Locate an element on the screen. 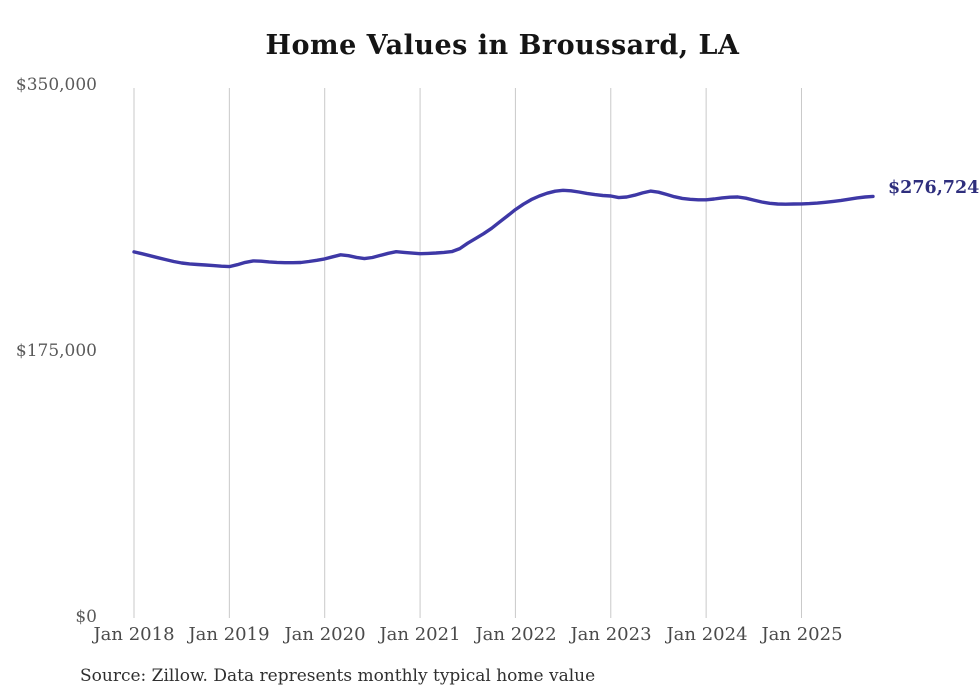  x-axis-tick-jan-2023: Jan 2023 is located at coordinates (611, 634).